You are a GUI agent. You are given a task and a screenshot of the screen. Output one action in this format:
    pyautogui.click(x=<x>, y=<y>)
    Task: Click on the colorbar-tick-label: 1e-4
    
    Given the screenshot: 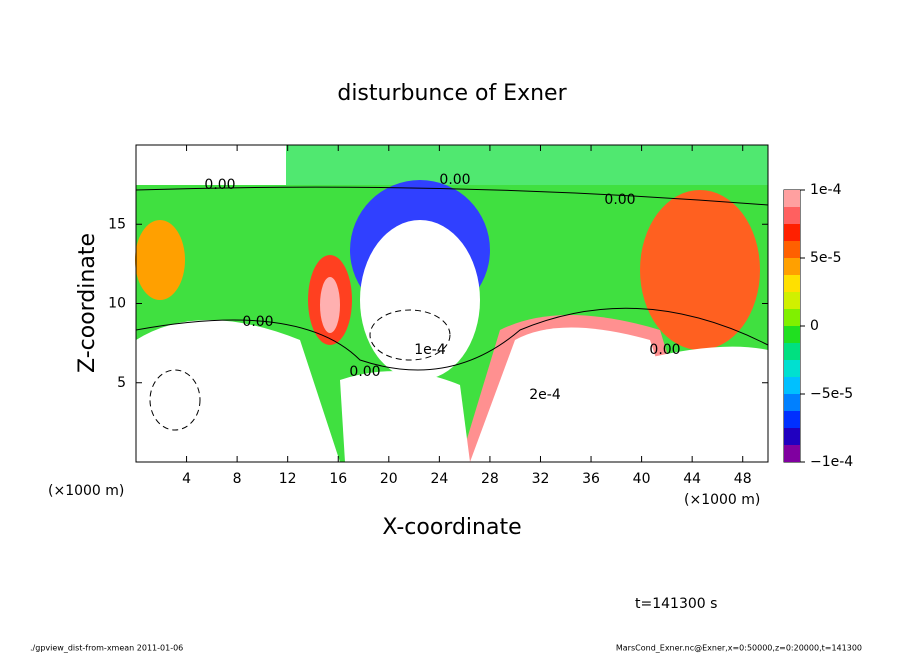 What is the action you would take?
    pyautogui.click(x=826, y=190)
    